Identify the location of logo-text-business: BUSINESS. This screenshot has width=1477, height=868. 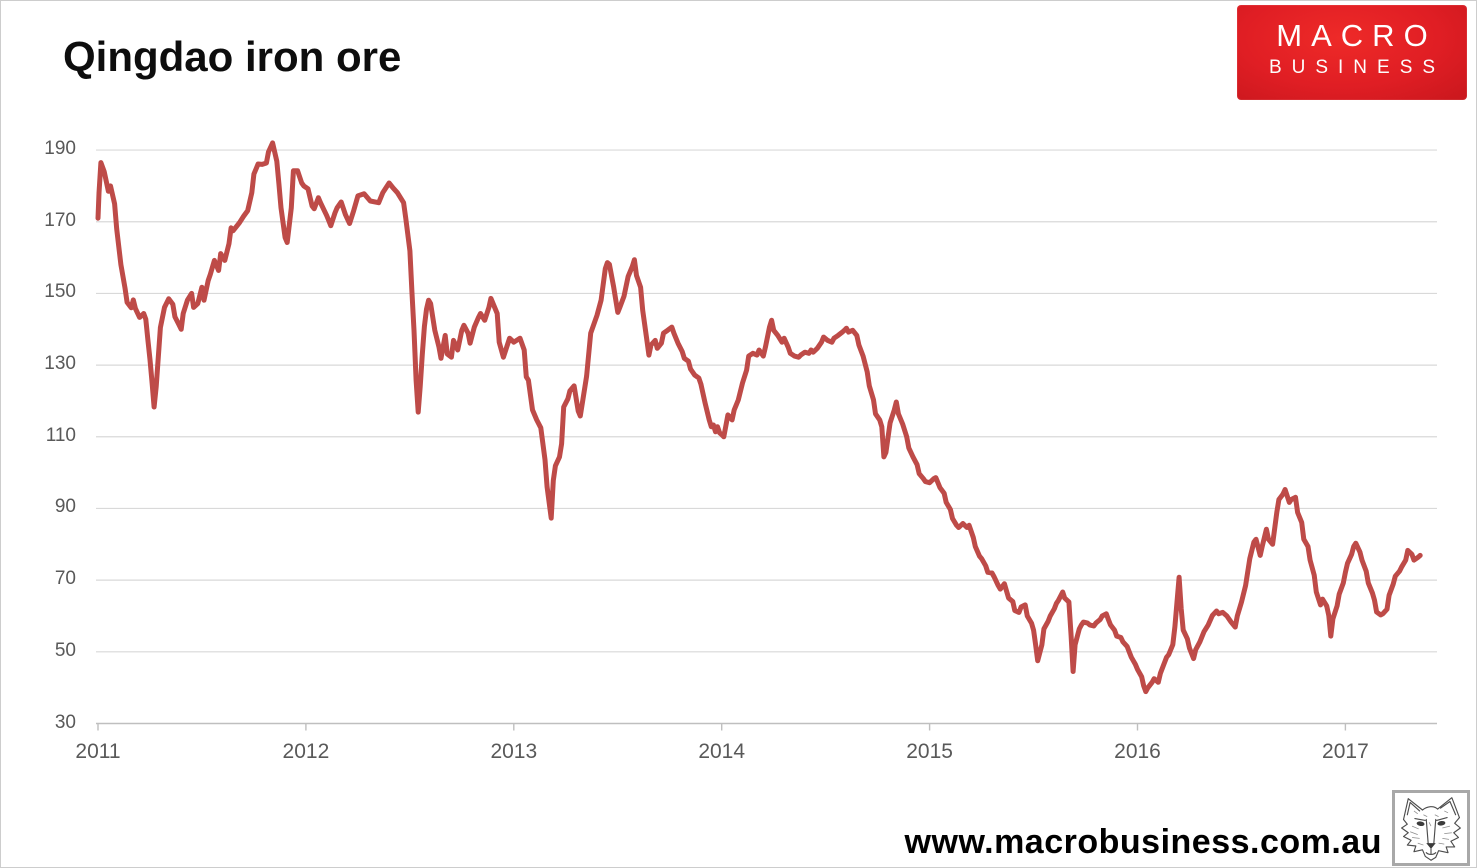
(1357, 67).